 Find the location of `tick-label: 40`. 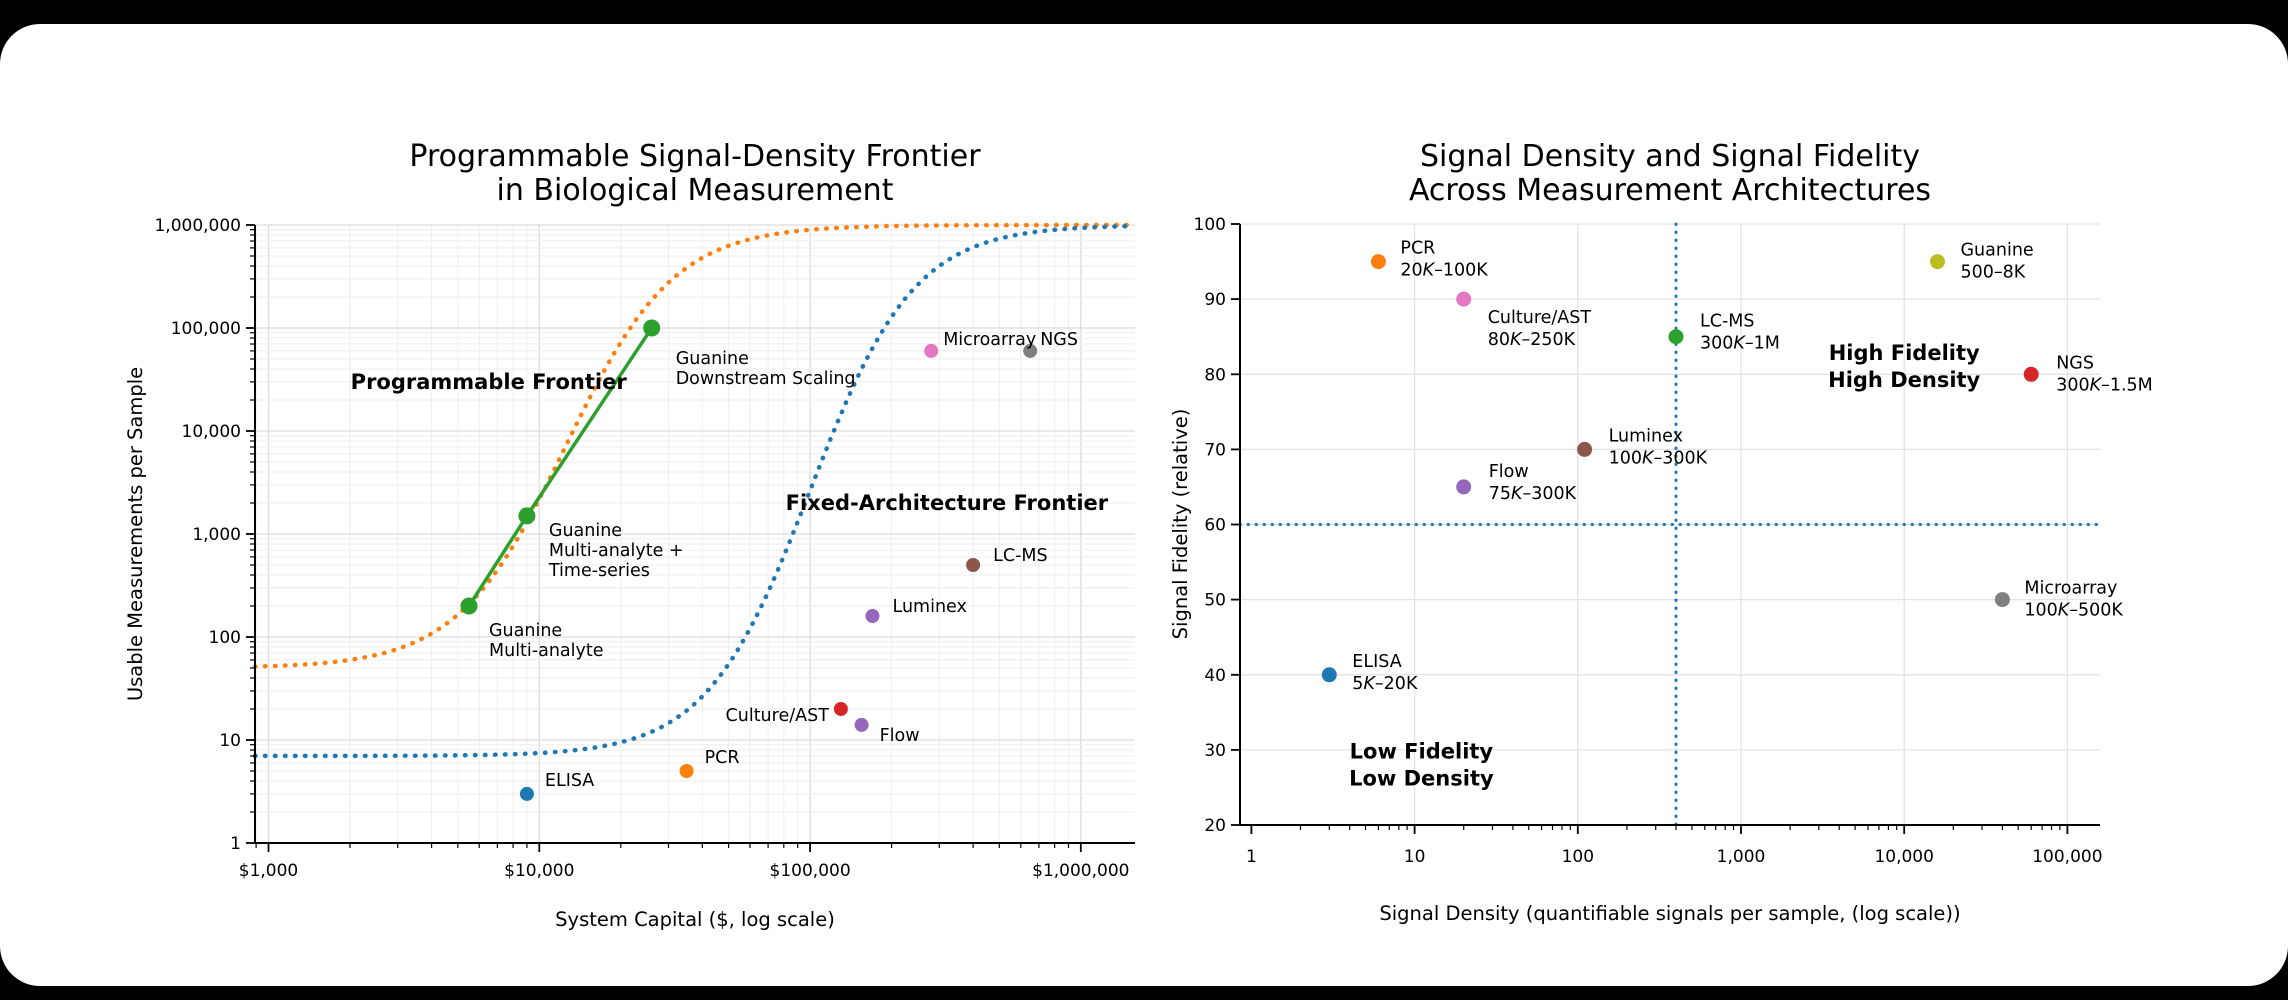

tick-label: 40 is located at coordinates (1215, 676).